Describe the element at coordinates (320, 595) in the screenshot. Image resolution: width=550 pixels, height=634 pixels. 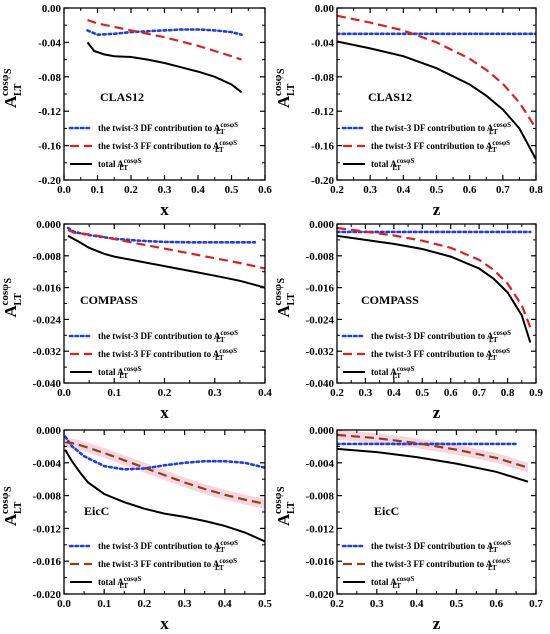
I see `y-tick-label: -0.020` at that location.